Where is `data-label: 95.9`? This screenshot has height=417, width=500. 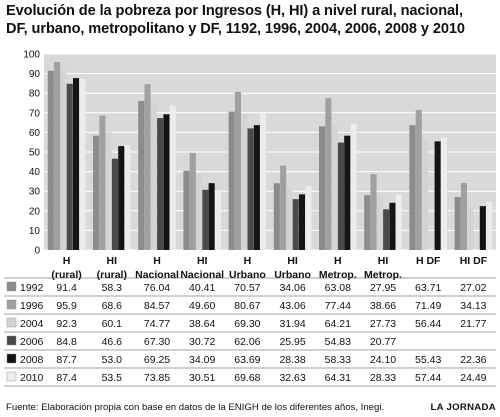 data-label: 95.9 is located at coordinates (66, 306).